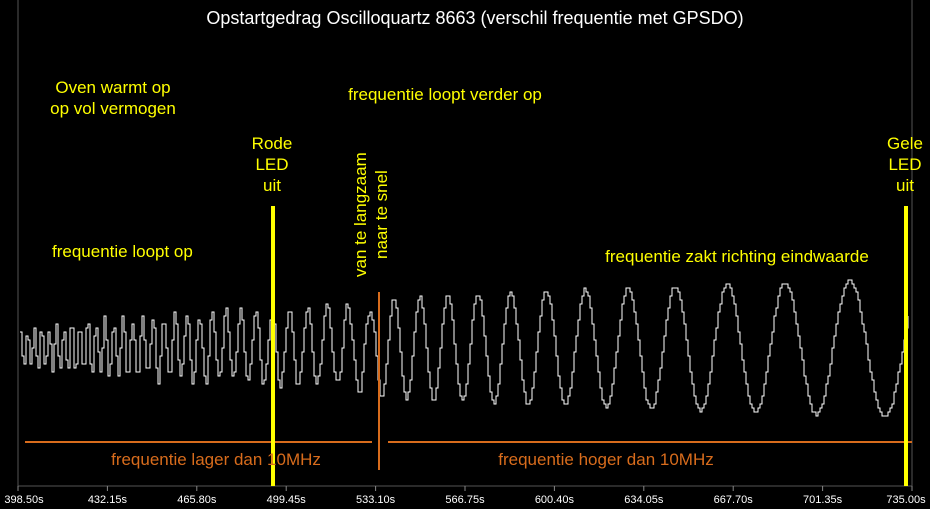  Describe the element at coordinates (360, 214) in the screenshot. I see `slow-to-fast-annotation-1: van te langzaam` at that location.